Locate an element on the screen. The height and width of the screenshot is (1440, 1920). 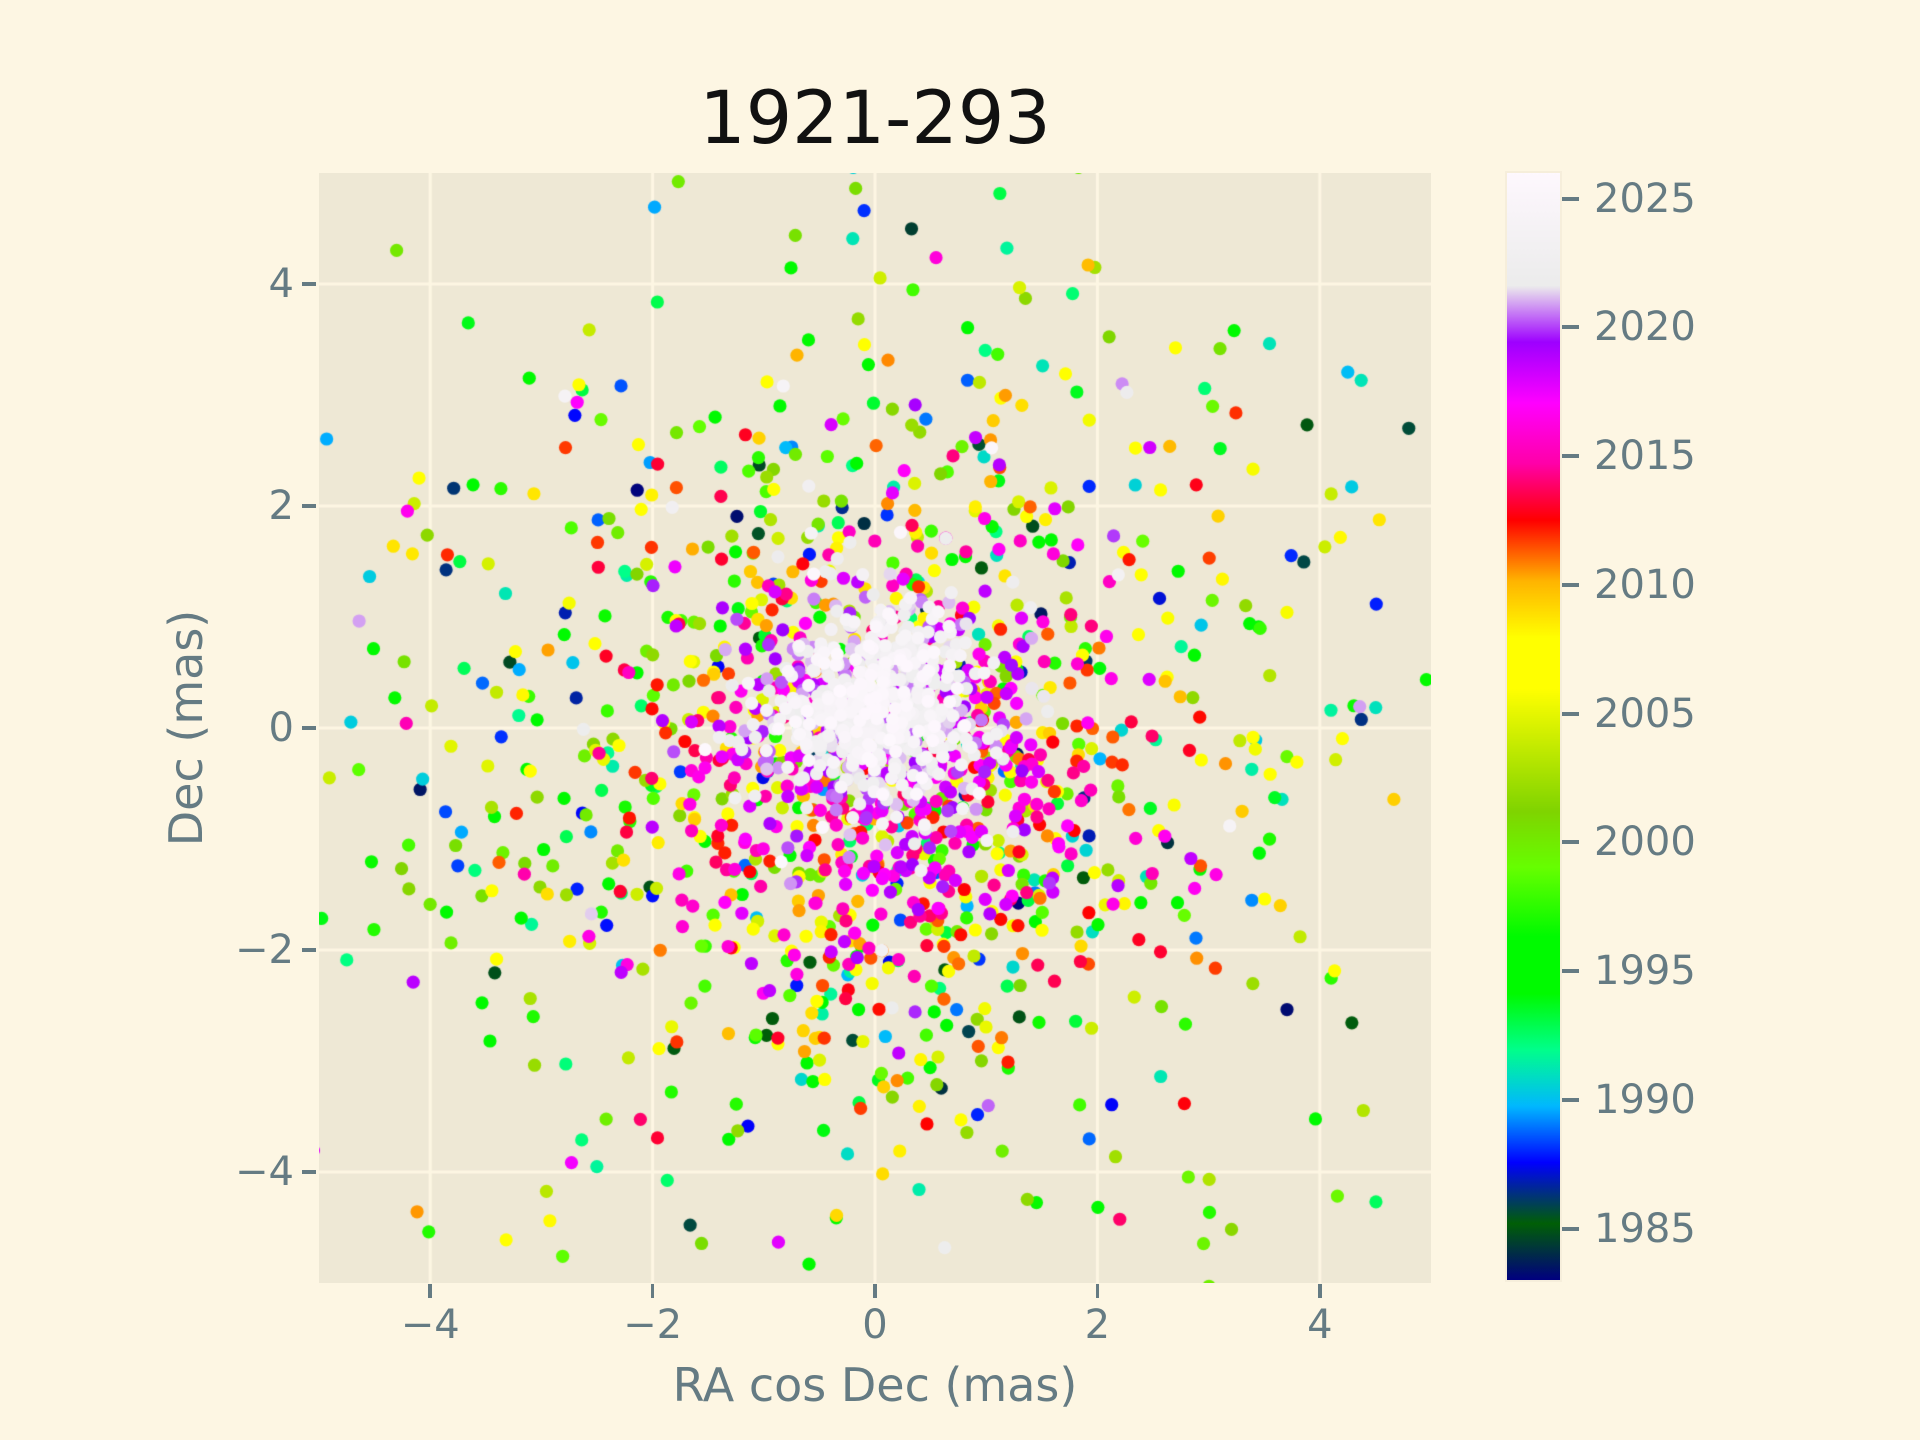
x-tick-label: 2 is located at coordinates (1097, 1325).